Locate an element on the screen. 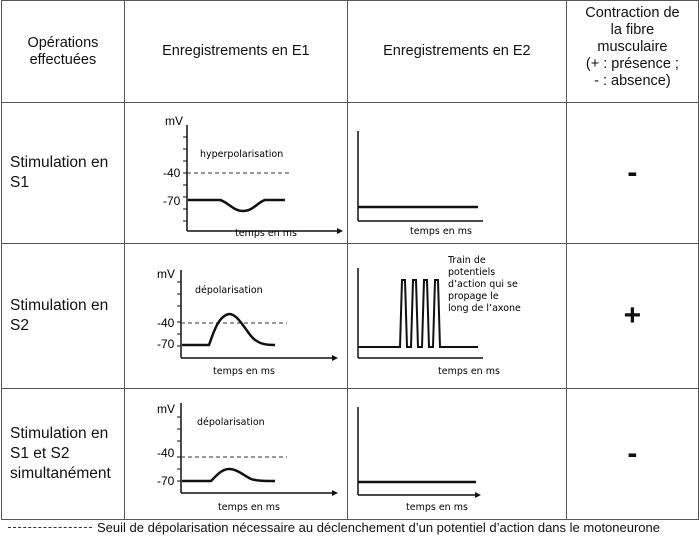 This screenshot has height=555, width=699. e2-annotation-line: d’action qui se is located at coordinates (483, 284).